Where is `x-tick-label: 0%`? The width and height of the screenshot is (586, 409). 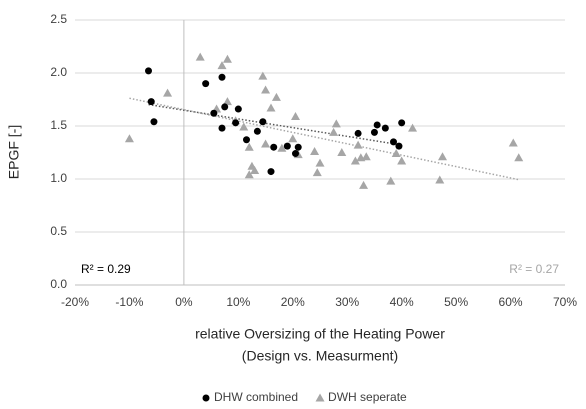
x-tick-label: 0% is located at coordinates (184, 302).